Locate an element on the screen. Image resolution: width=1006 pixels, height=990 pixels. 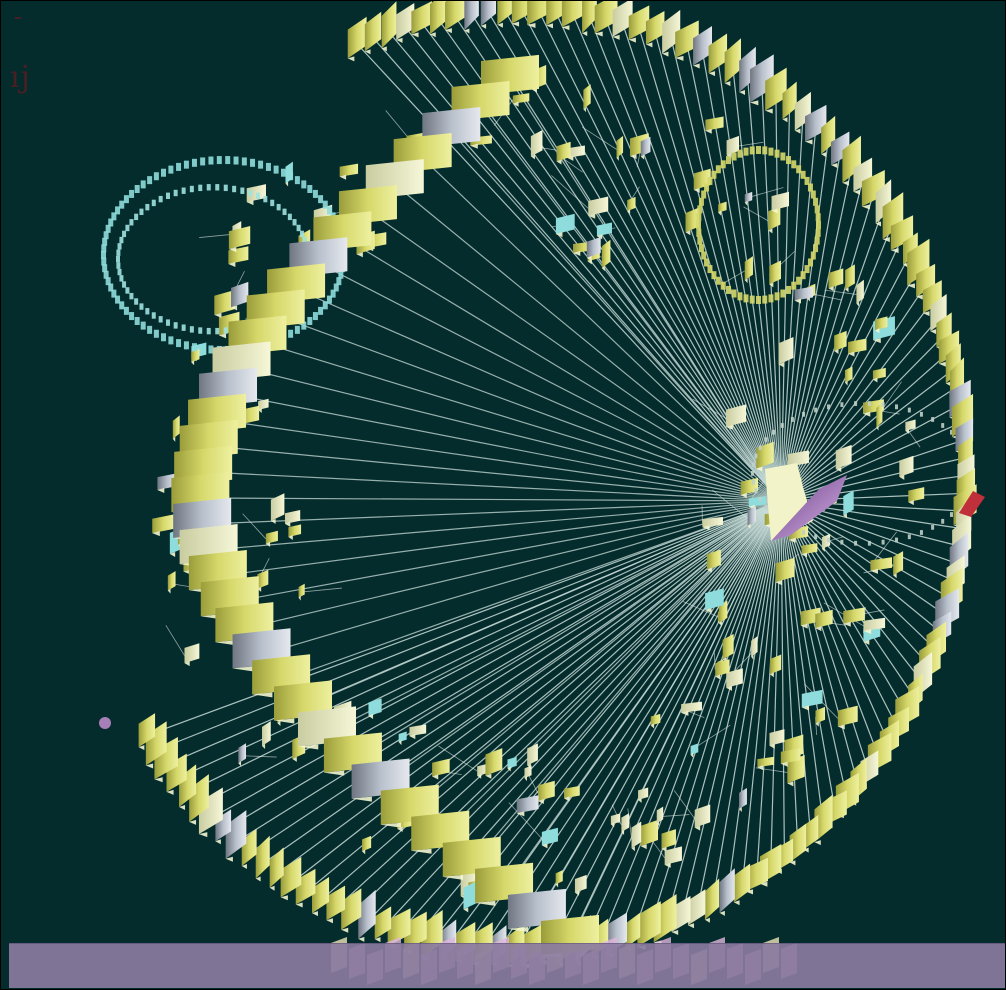
root-folder-node is located at coordinates (806, 502).